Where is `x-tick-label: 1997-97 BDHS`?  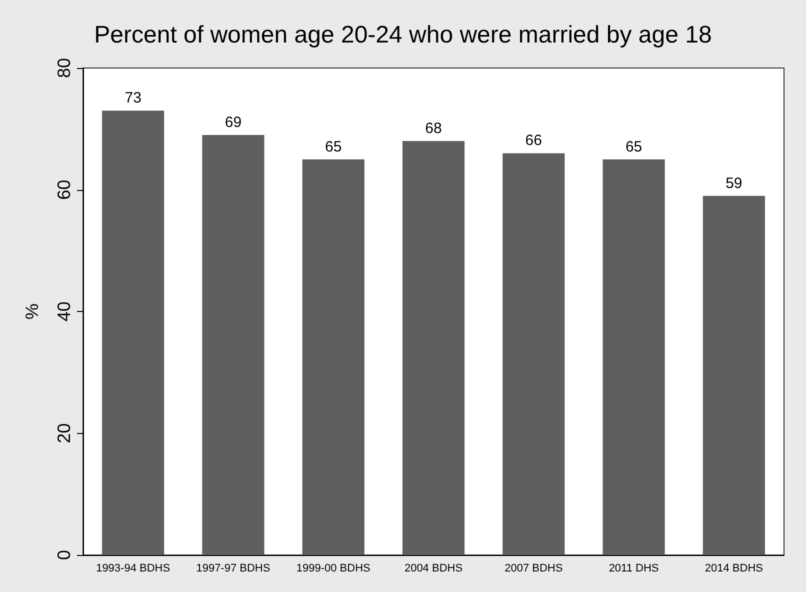
x-tick-label: 1997-97 BDHS is located at coordinates (233, 568).